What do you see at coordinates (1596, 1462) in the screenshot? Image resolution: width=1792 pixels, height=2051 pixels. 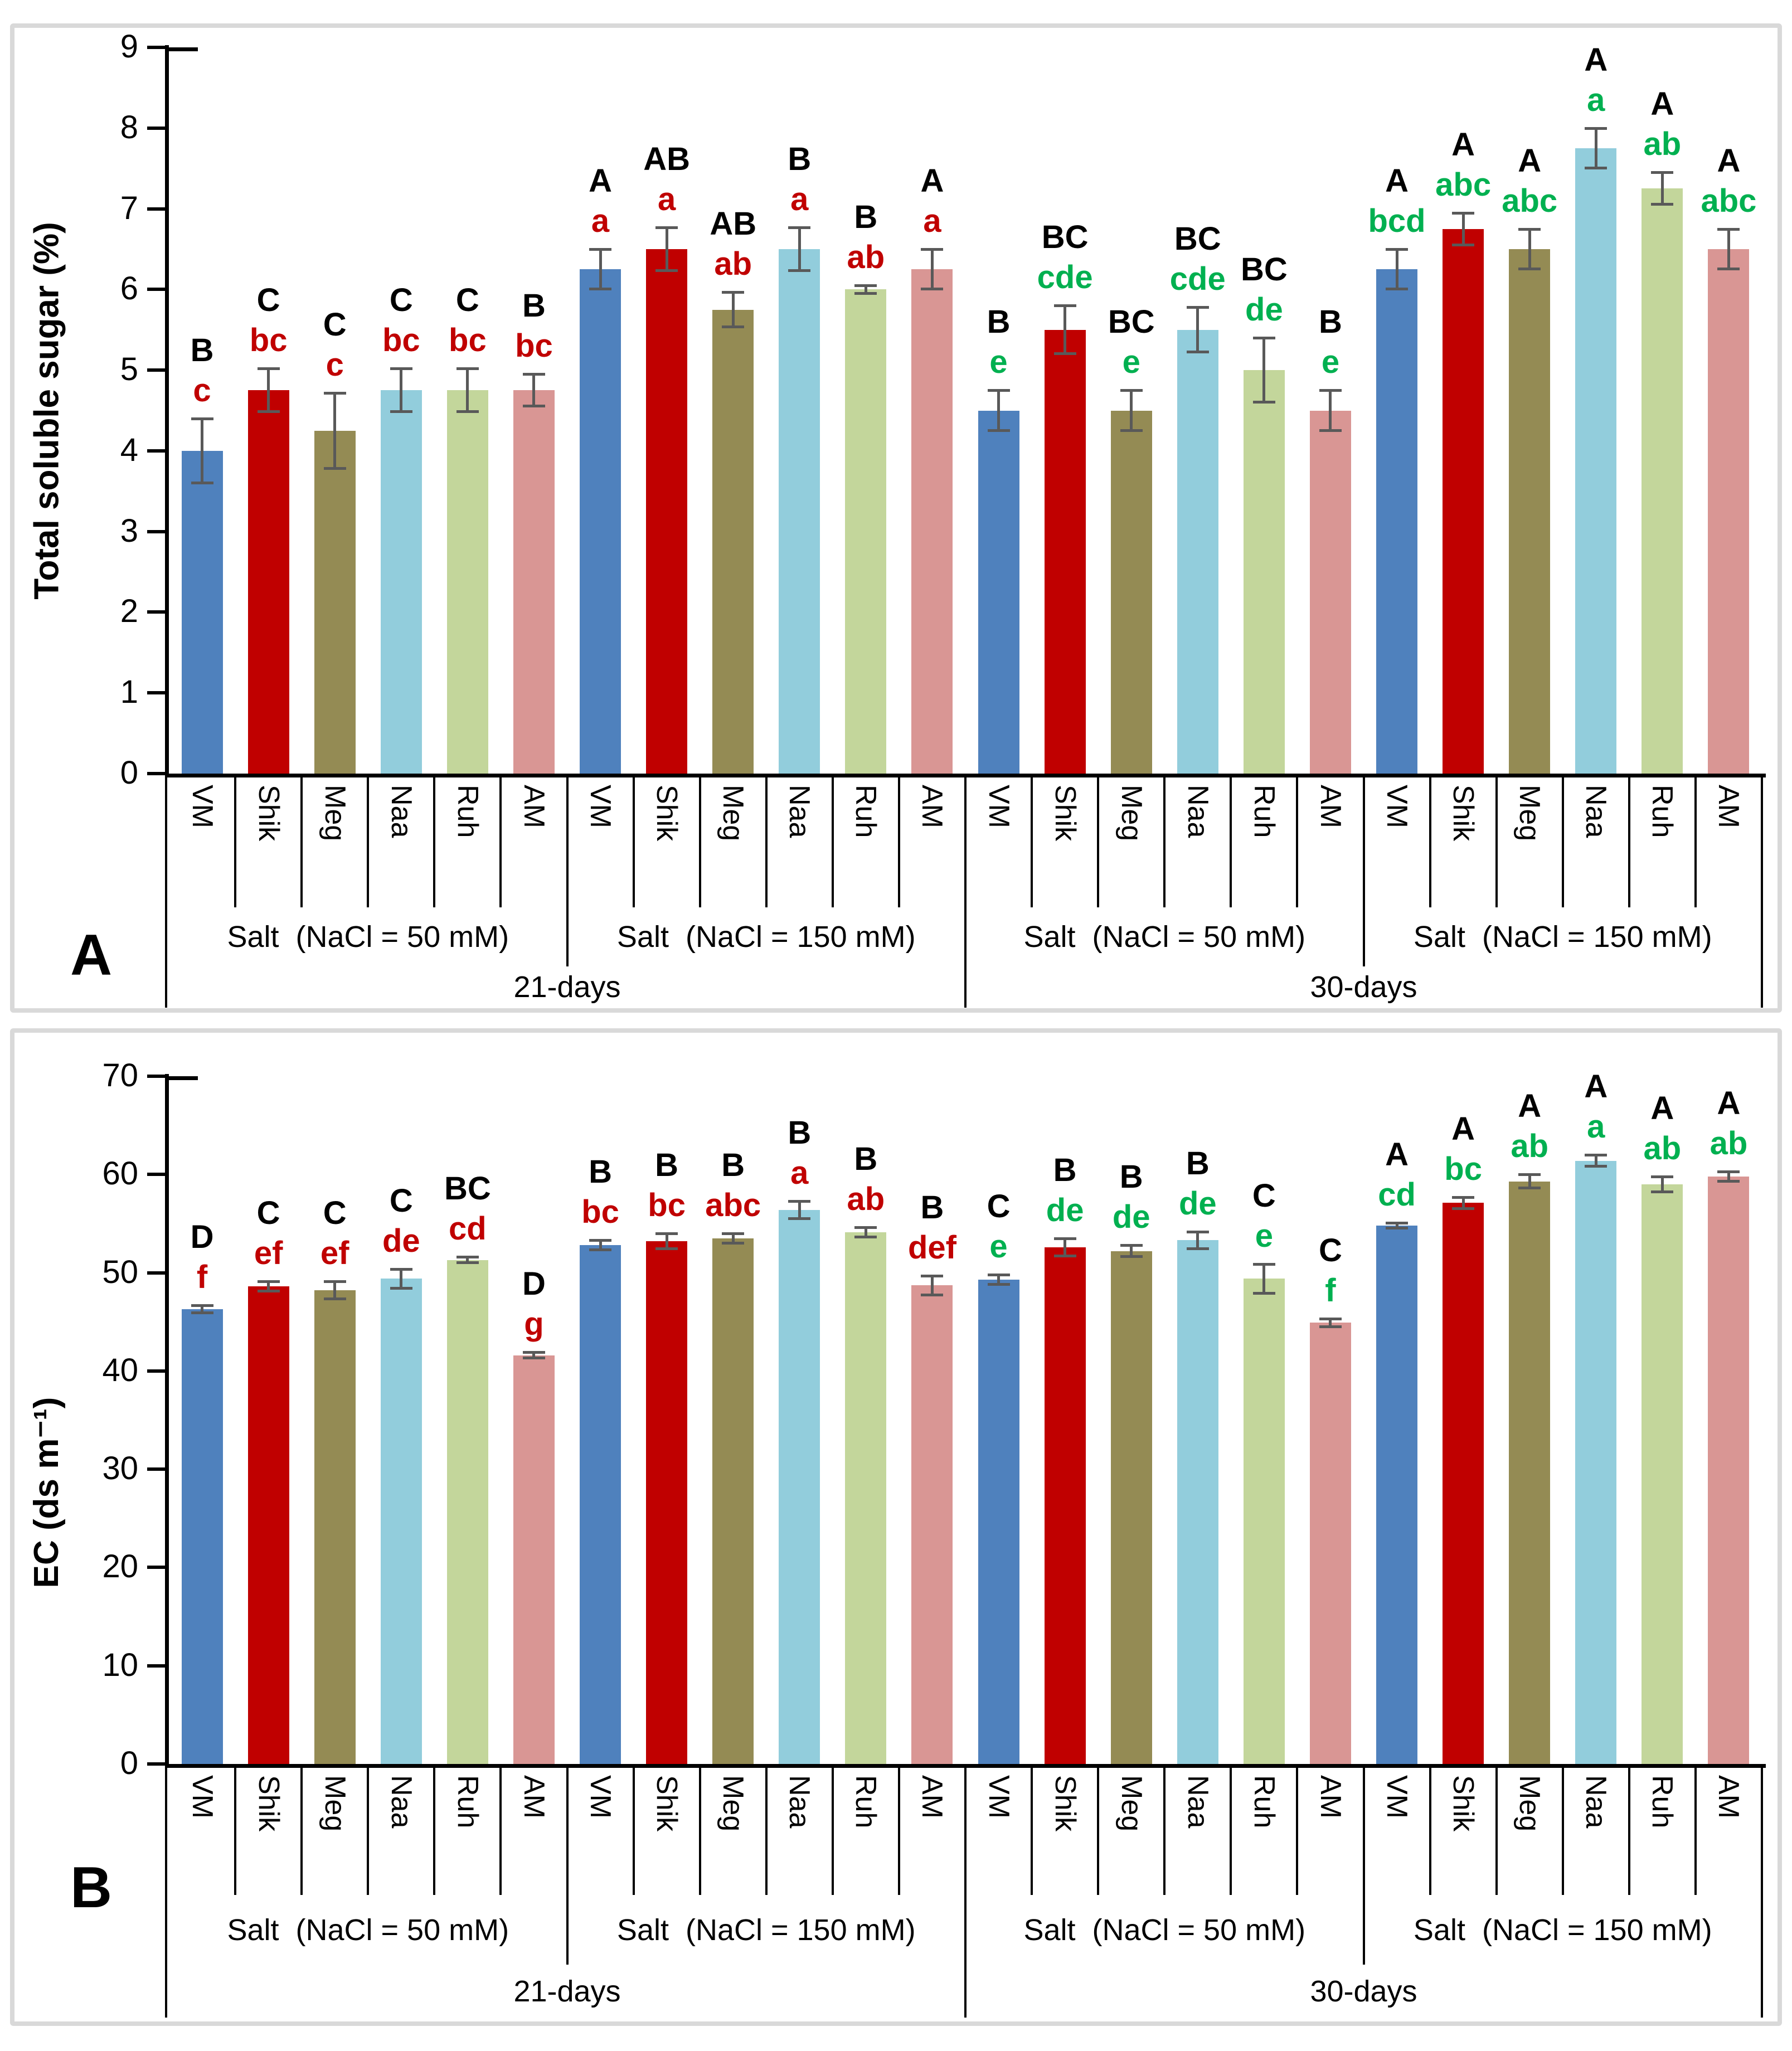 I see `bar-30-days-SaltNaCl150mM-Naa` at bounding box center [1596, 1462].